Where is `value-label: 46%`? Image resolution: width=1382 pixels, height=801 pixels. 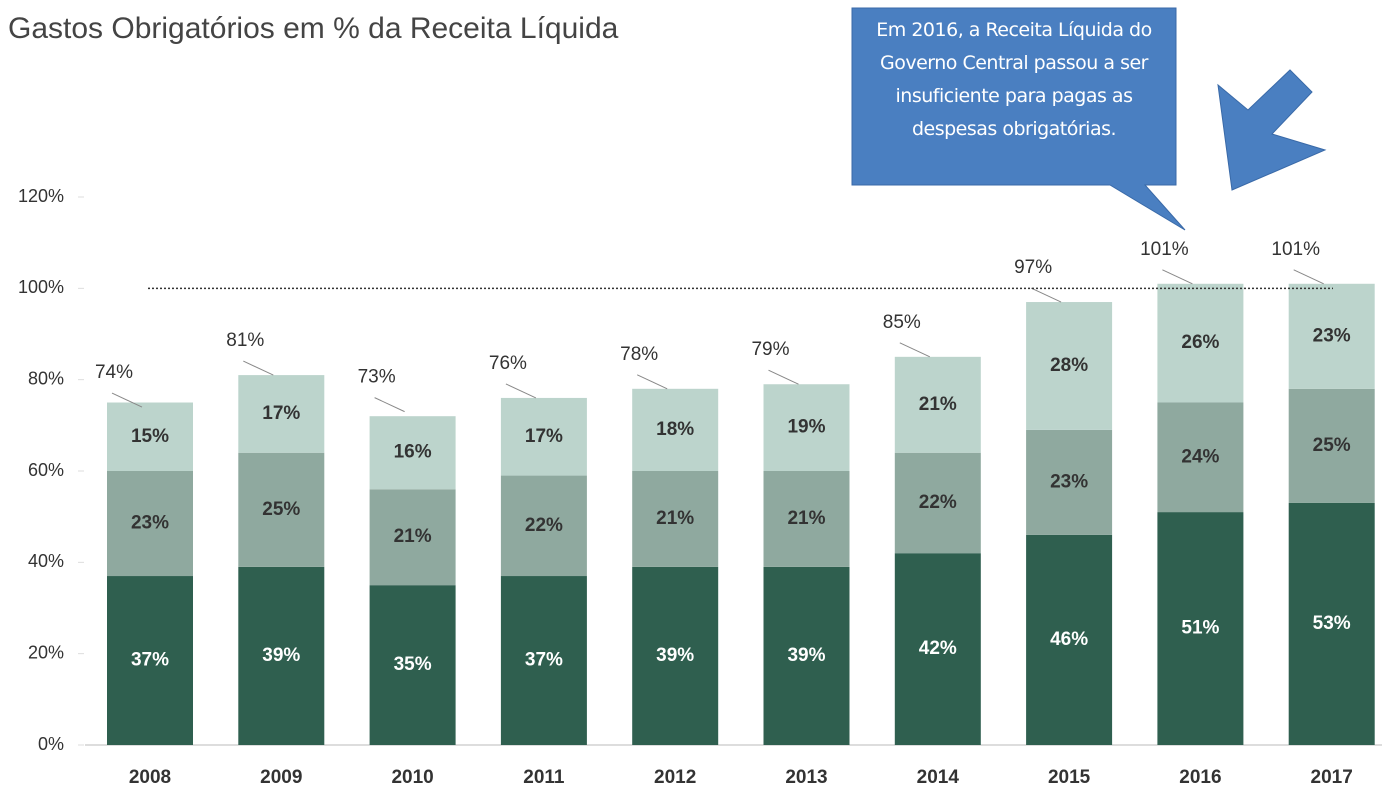
value-label: 46% is located at coordinates (1069, 639).